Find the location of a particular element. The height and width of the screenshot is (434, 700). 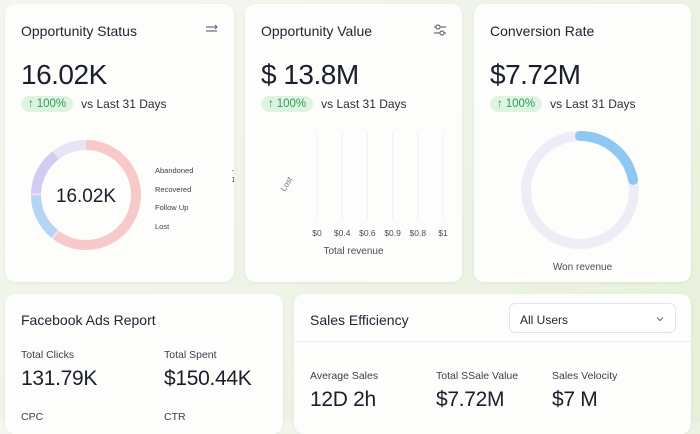

conversion-gauge is located at coordinates (580, 190).